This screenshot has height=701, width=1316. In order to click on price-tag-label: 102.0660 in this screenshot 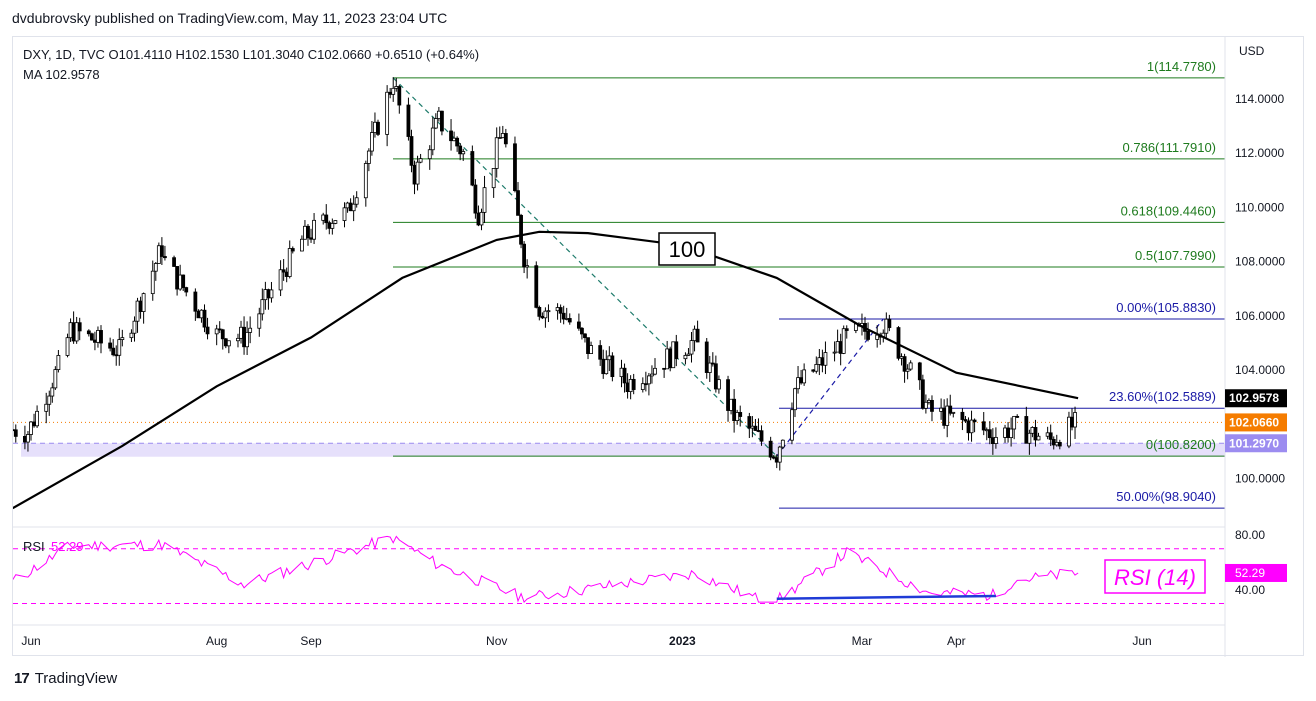, I will do `click(1254, 422)`.